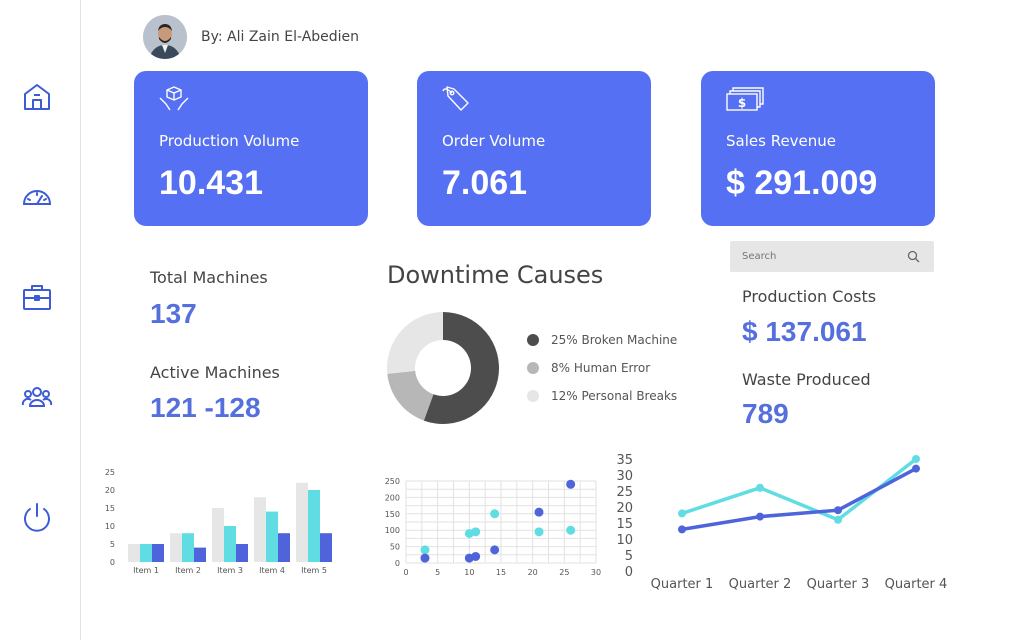 The width and height of the screenshot is (1024, 640). What do you see at coordinates (564, 572) in the screenshot?
I see `x-tick-label: 25` at bounding box center [564, 572].